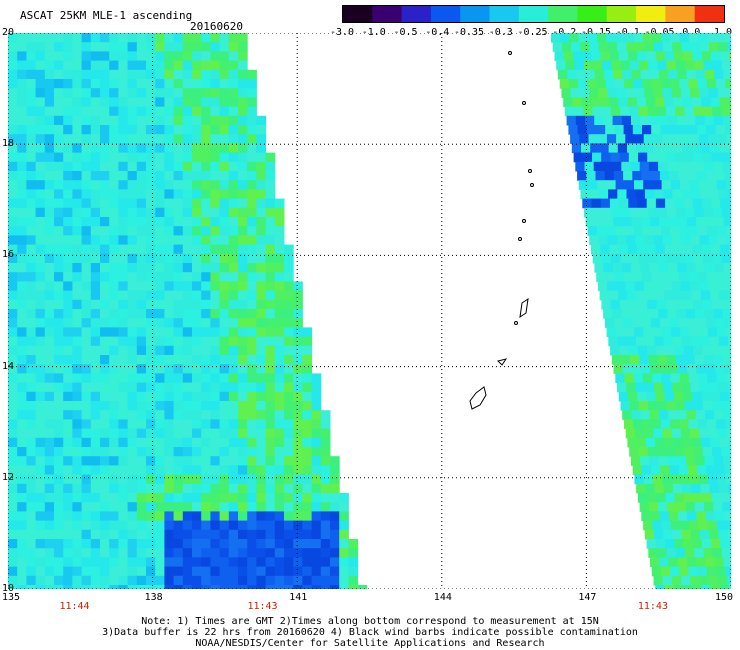  I want to click on longitude-tick-label: 150, so click(724, 597).